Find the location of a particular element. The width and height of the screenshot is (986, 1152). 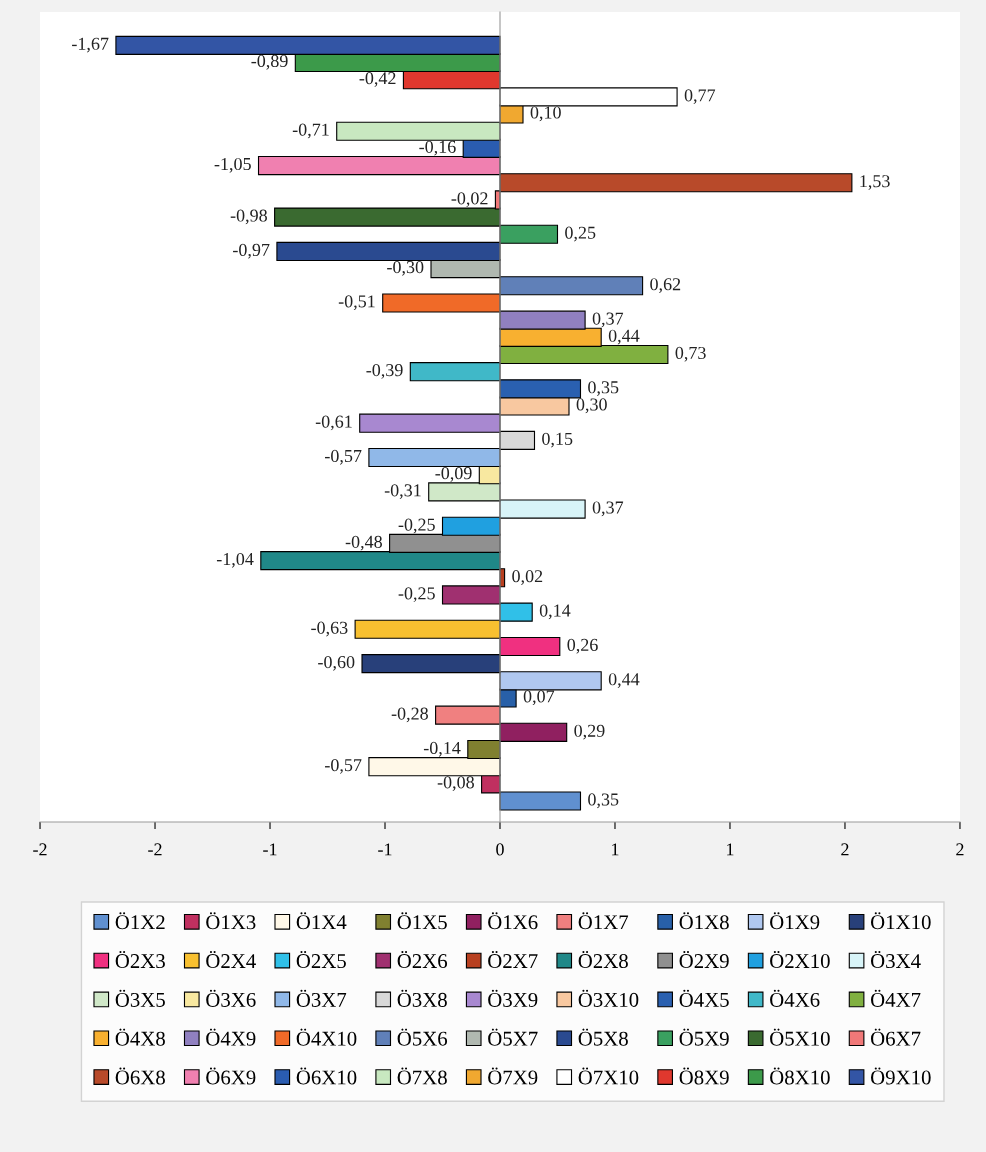

legend-label: Ö1X8 is located at coordinates (704, 921).